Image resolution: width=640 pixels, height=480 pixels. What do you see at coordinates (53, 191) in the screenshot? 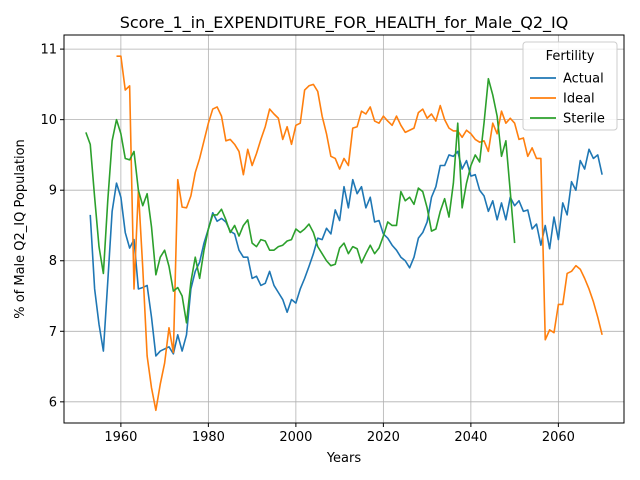
I see `y-tick-label: 9` at bounding box center [53, 191].